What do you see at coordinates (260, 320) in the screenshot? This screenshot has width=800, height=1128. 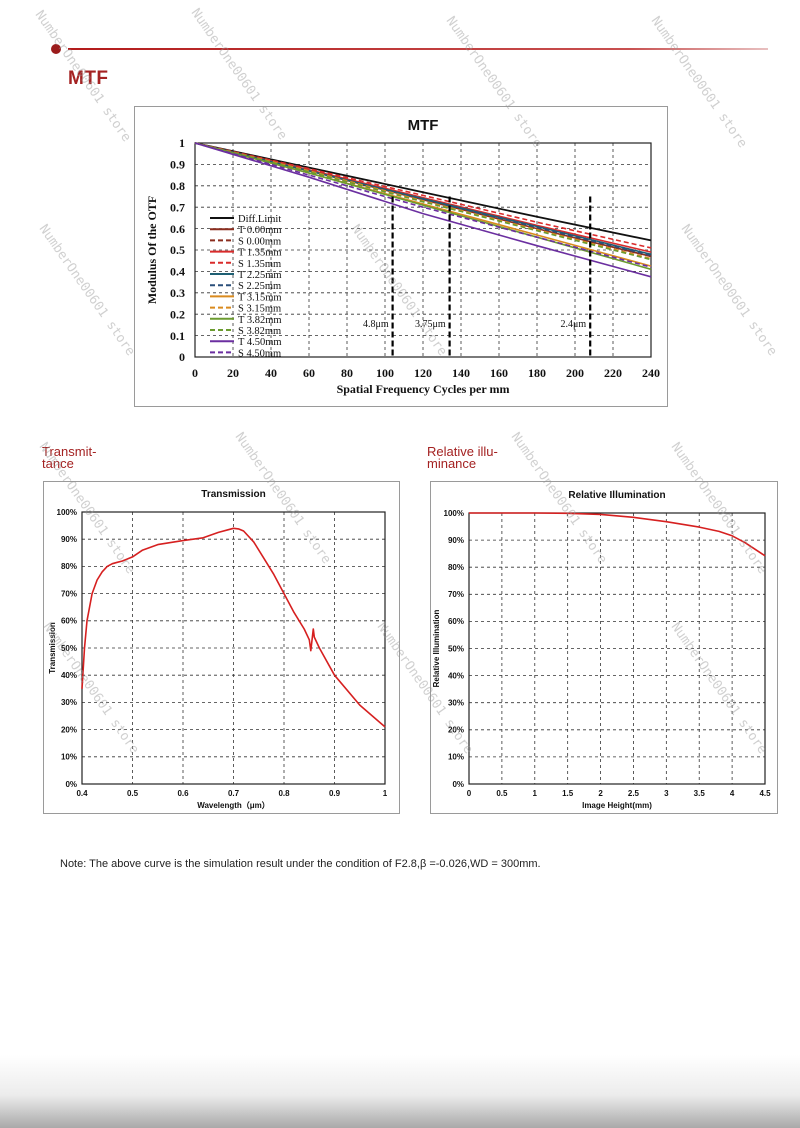 I see `legend-label: T 3.82mm` at bounding box center [260, 320].